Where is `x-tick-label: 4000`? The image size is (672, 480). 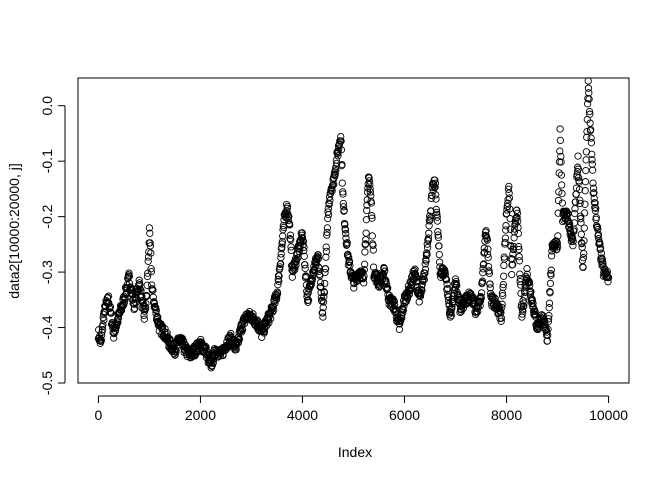
x-tick-label: 4000 is located at coordinates (302, 415).